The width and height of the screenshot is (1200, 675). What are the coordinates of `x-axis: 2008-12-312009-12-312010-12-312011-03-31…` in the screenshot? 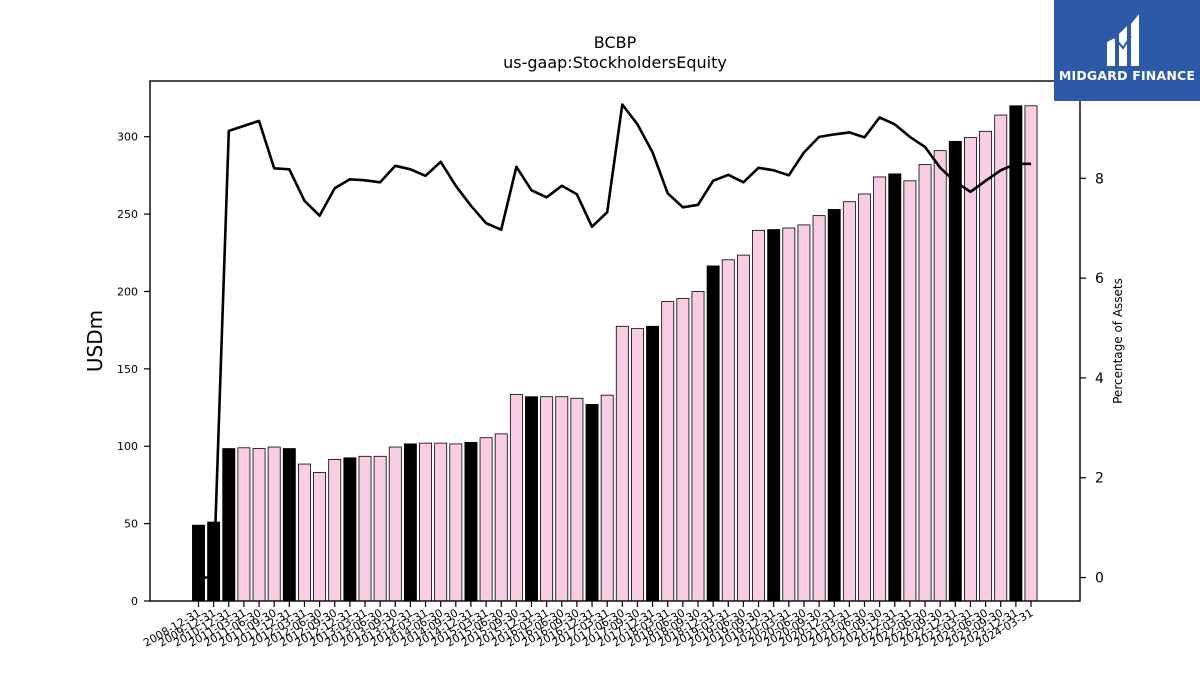 It's located at (588, 625).